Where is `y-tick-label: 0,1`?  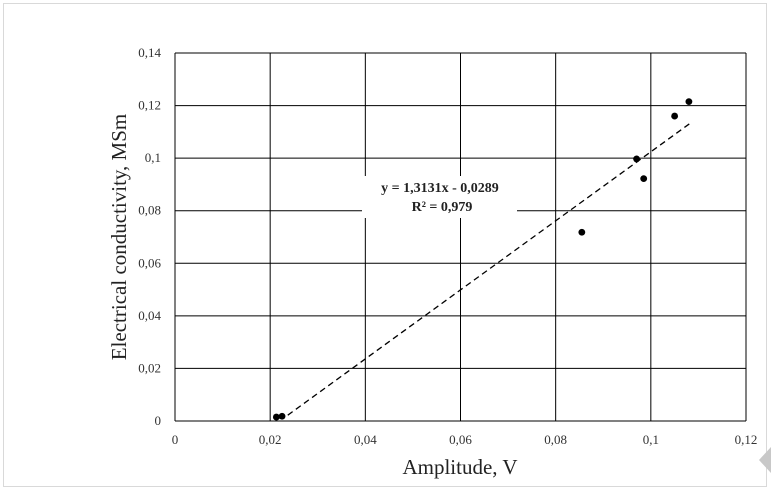
y-tick-label: 0,1 is located at coordinates (153, 157).